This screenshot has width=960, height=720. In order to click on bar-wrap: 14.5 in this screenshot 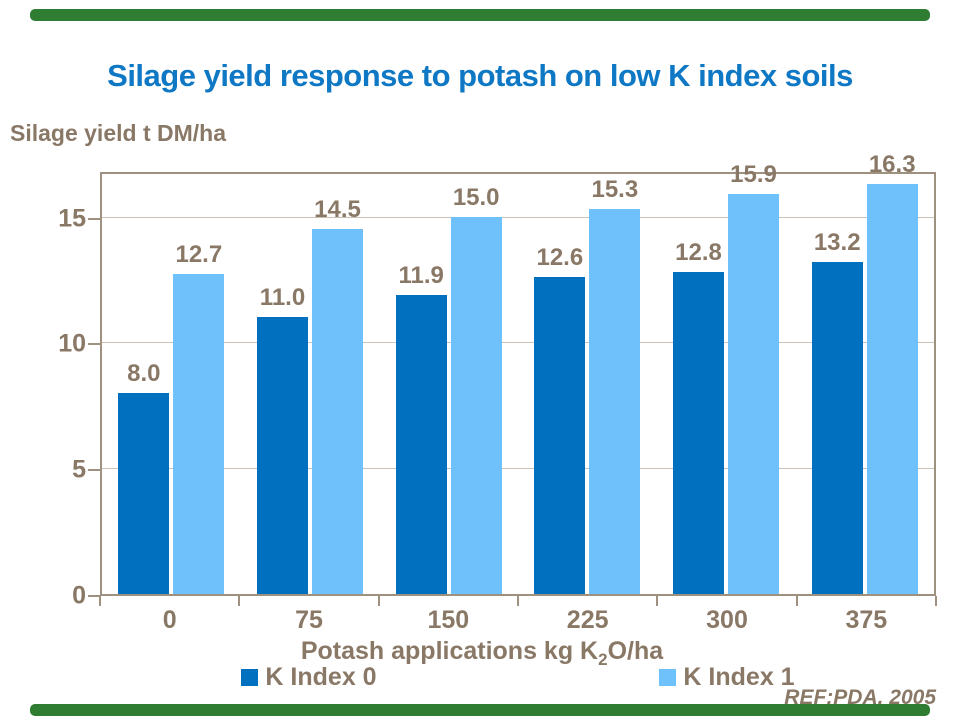, I will do `click(337, 384)`.